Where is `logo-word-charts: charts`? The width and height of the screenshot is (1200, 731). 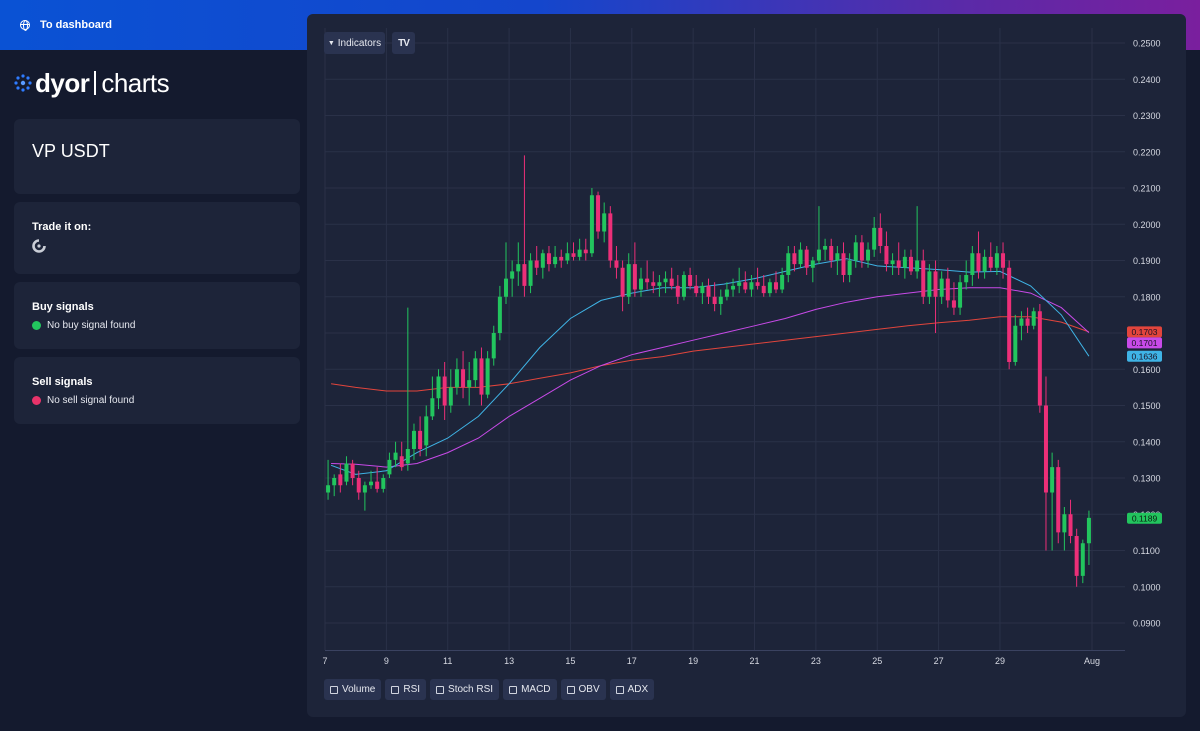
logo-word-charts: charts is located at coordinates (135, 82).